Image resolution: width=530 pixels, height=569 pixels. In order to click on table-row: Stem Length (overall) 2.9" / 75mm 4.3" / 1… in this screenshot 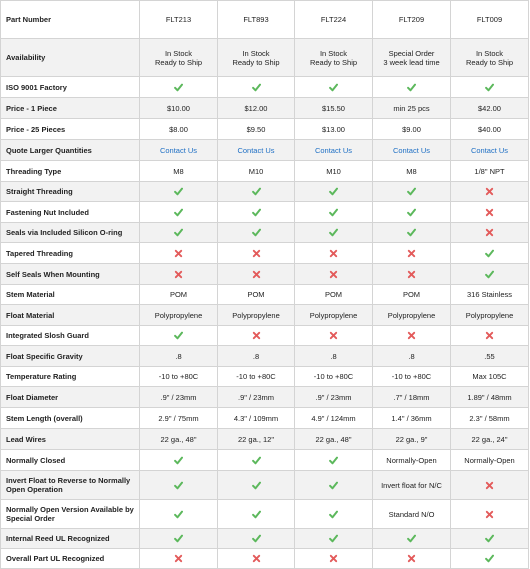, I will do `click(264, 418)`.